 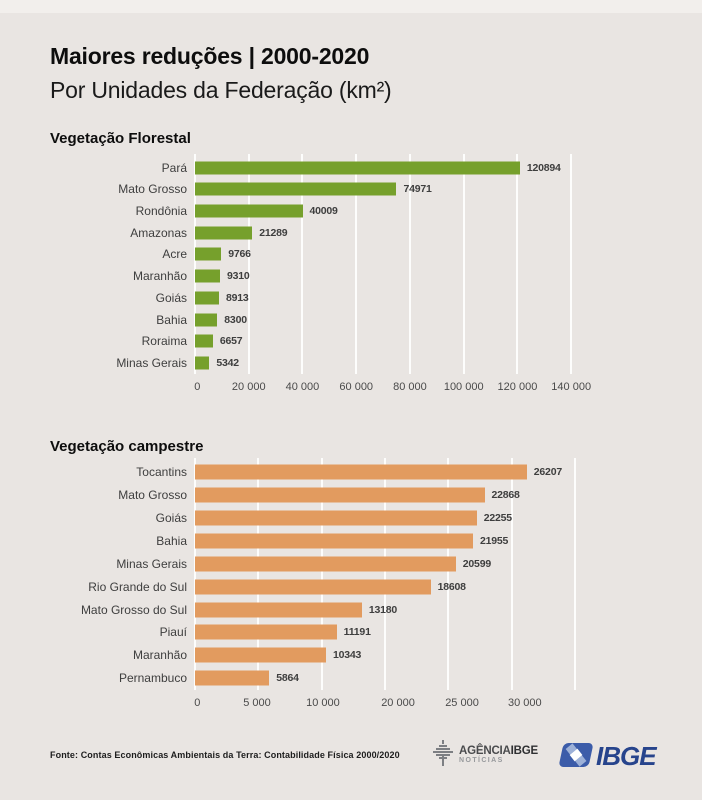 I want to click on bar-track: 5864, so click(x=392, y=678).